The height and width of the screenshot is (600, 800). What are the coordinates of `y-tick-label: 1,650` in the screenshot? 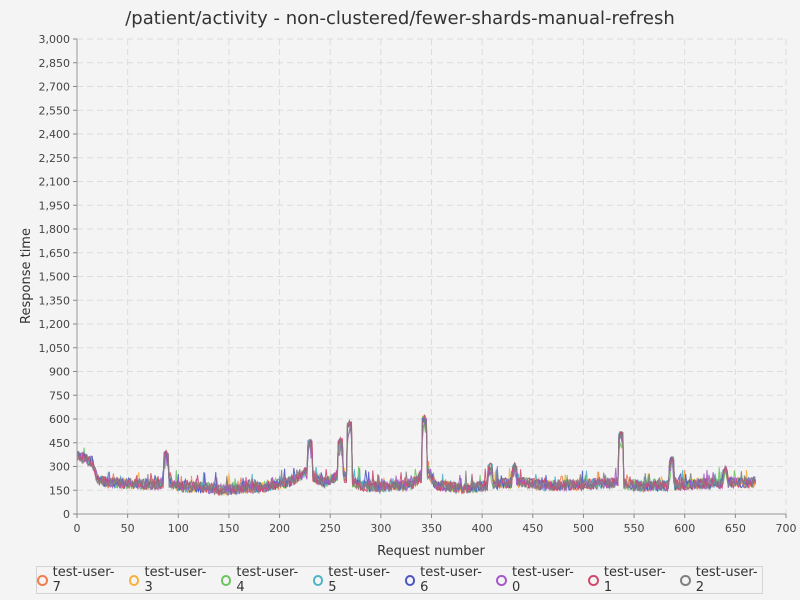 It's located at (55, 253).